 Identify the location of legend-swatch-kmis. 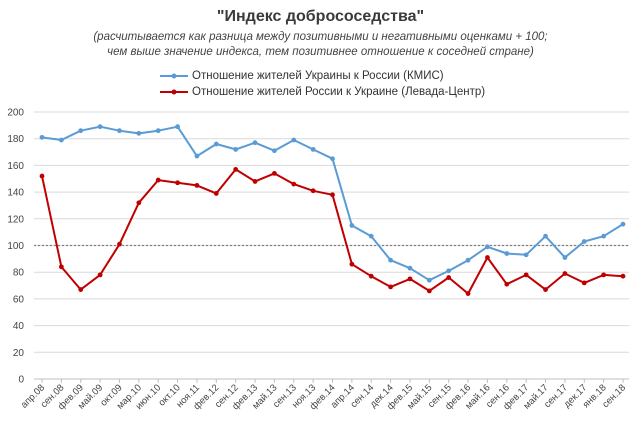
(174, 76).